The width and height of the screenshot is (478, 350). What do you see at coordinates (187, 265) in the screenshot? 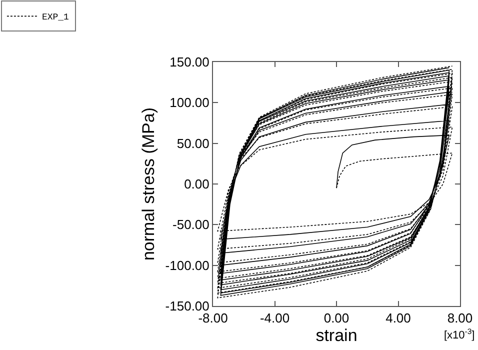
I see `y-tick-label: -100.00` at bounding box center [187, 265].